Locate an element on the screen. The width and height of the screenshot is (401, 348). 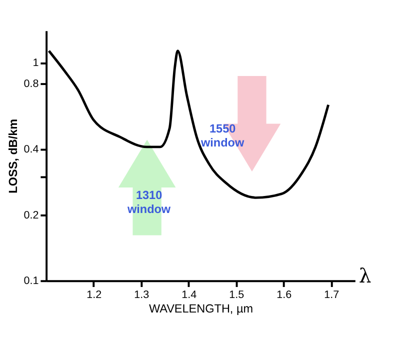
x-tick-label: 1.3 is located at coordinates (142, 294).